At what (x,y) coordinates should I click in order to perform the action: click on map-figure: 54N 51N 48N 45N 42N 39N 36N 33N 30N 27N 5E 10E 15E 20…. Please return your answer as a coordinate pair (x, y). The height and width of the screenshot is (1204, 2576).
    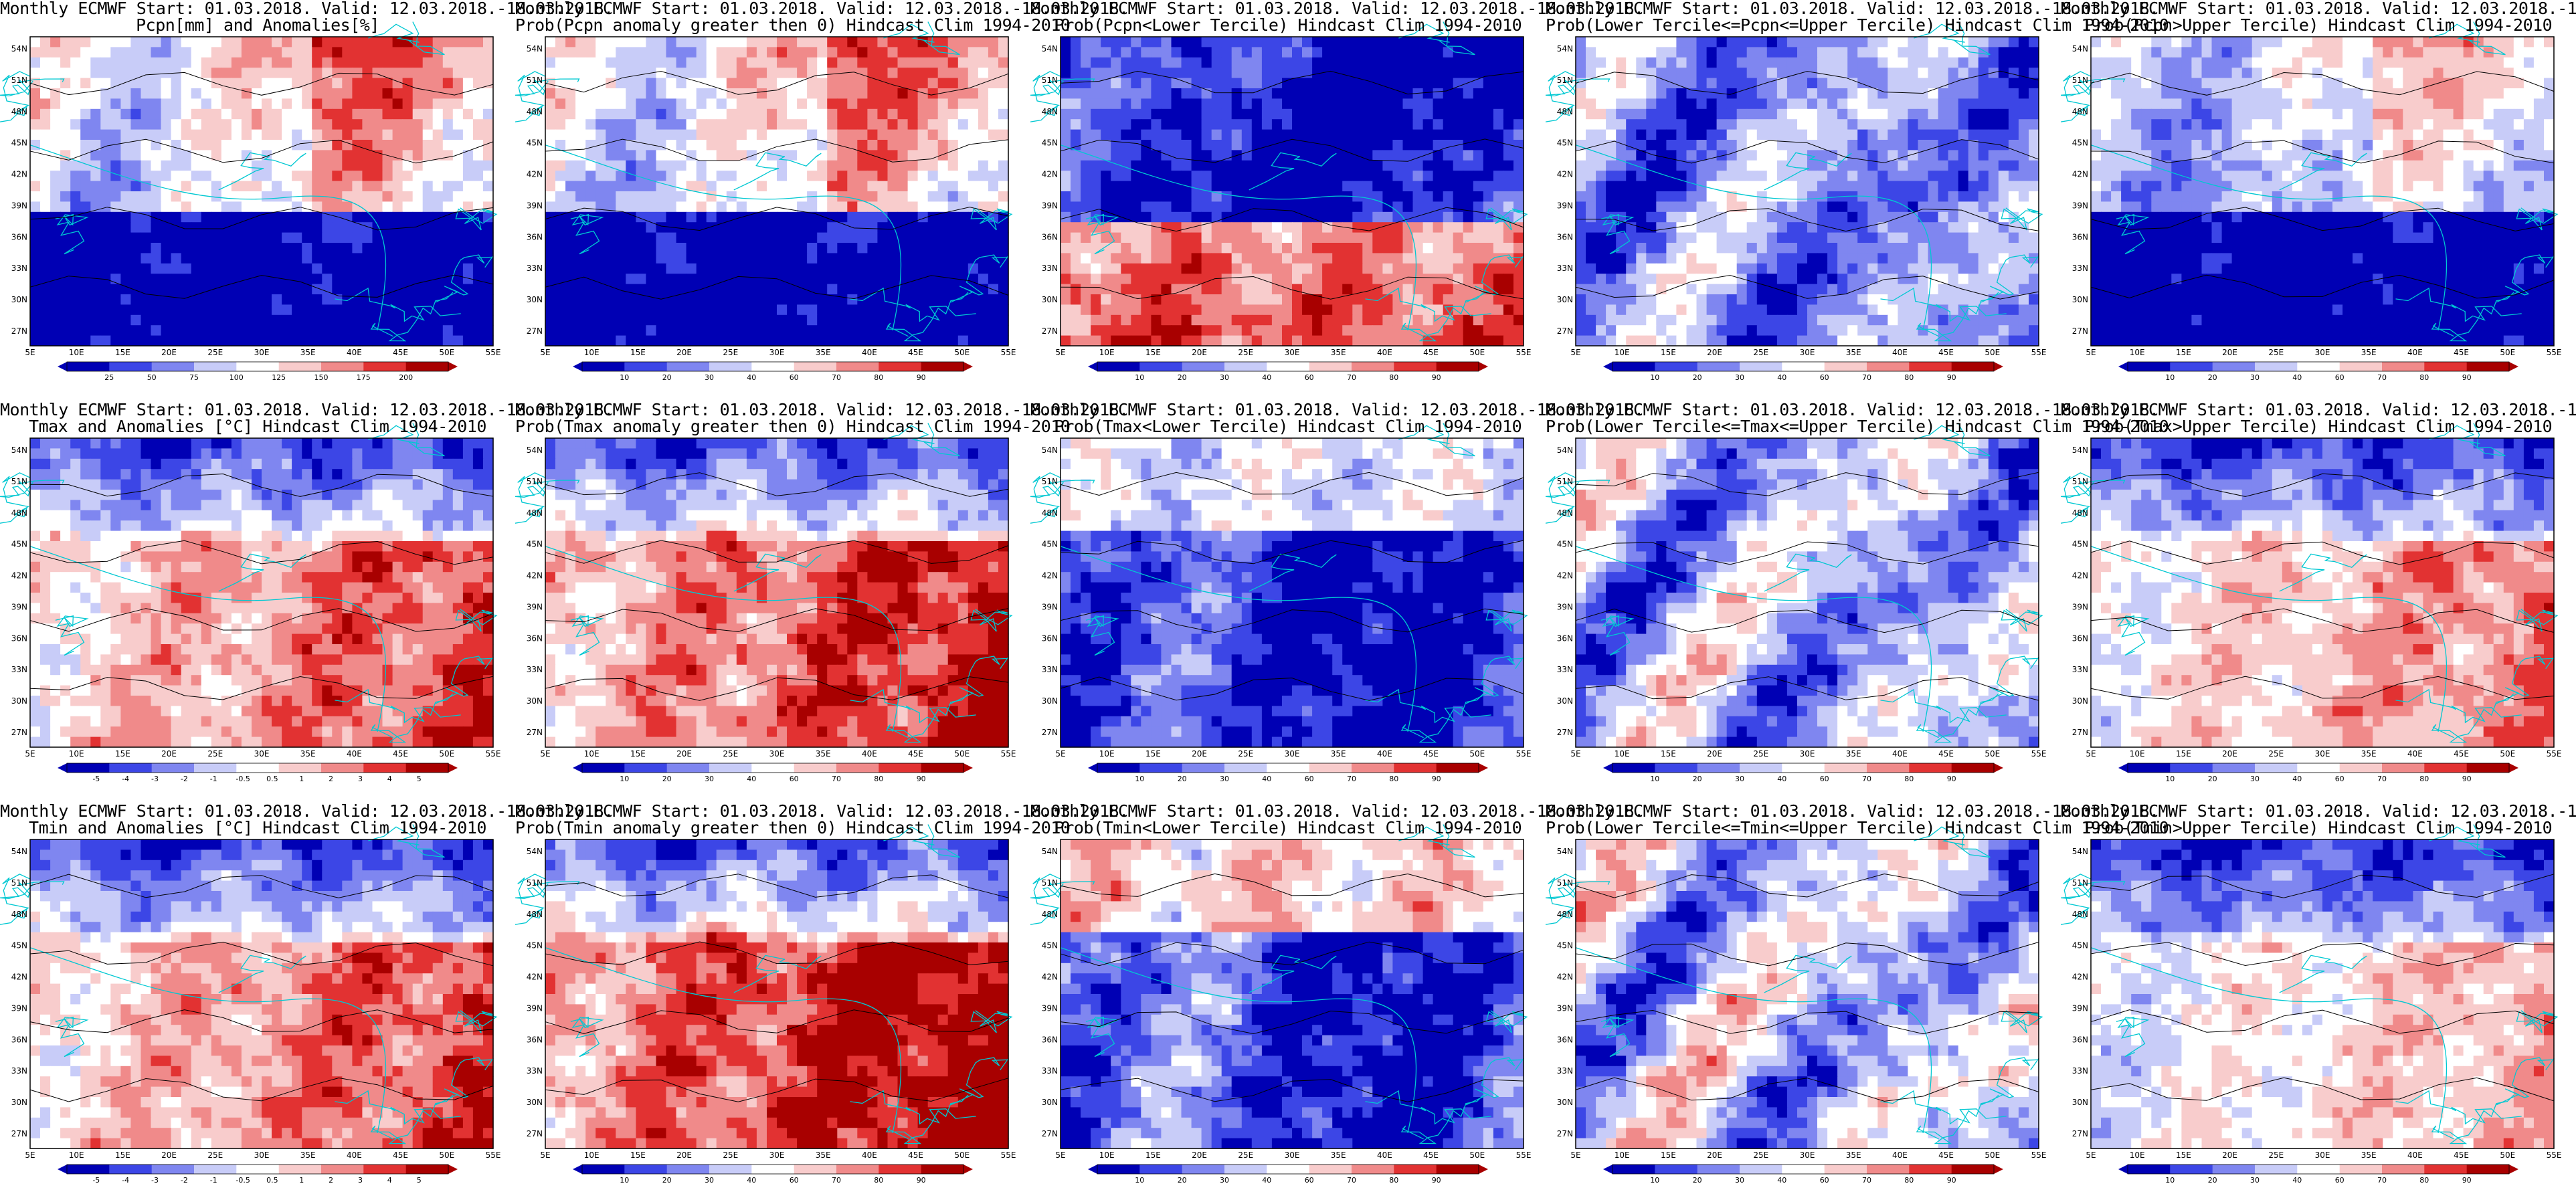
    Looking at the image, I should click on (2311, 603).